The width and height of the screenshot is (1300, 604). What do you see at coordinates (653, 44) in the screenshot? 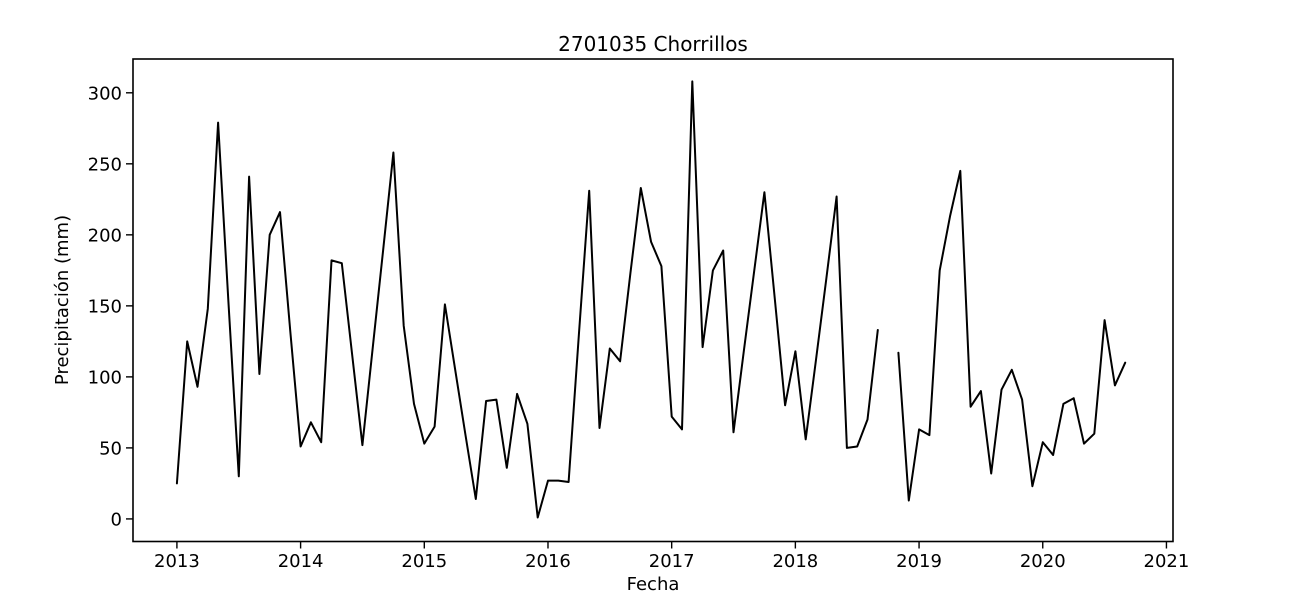
I see `chart-title: 2701035 Chorrillos` at bounding box center [653, 44].